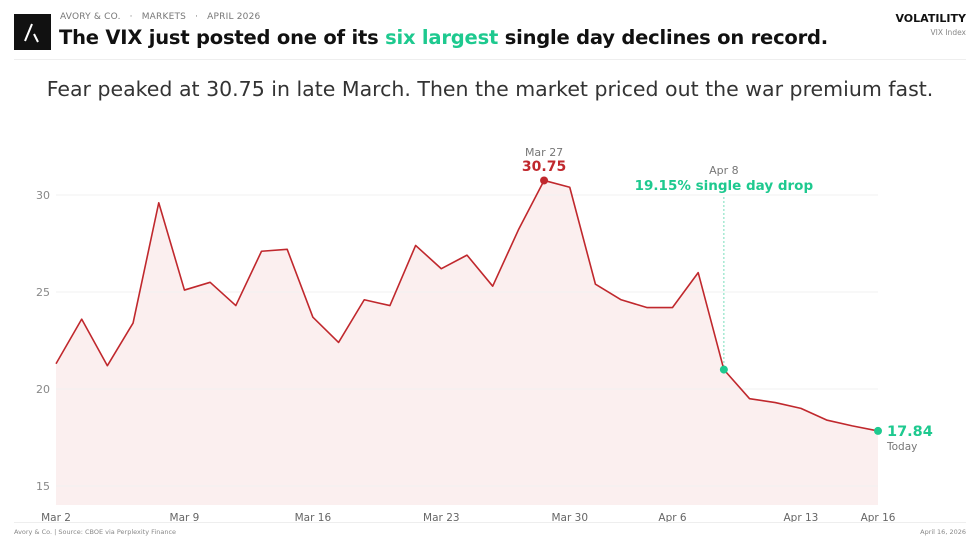 The height and width of the screenshot is (551, 980). What do you see at coordinates (441, 518) in the screenshot?
I see `x-tick-label: Mar 23` at bounding box center [441, 518].